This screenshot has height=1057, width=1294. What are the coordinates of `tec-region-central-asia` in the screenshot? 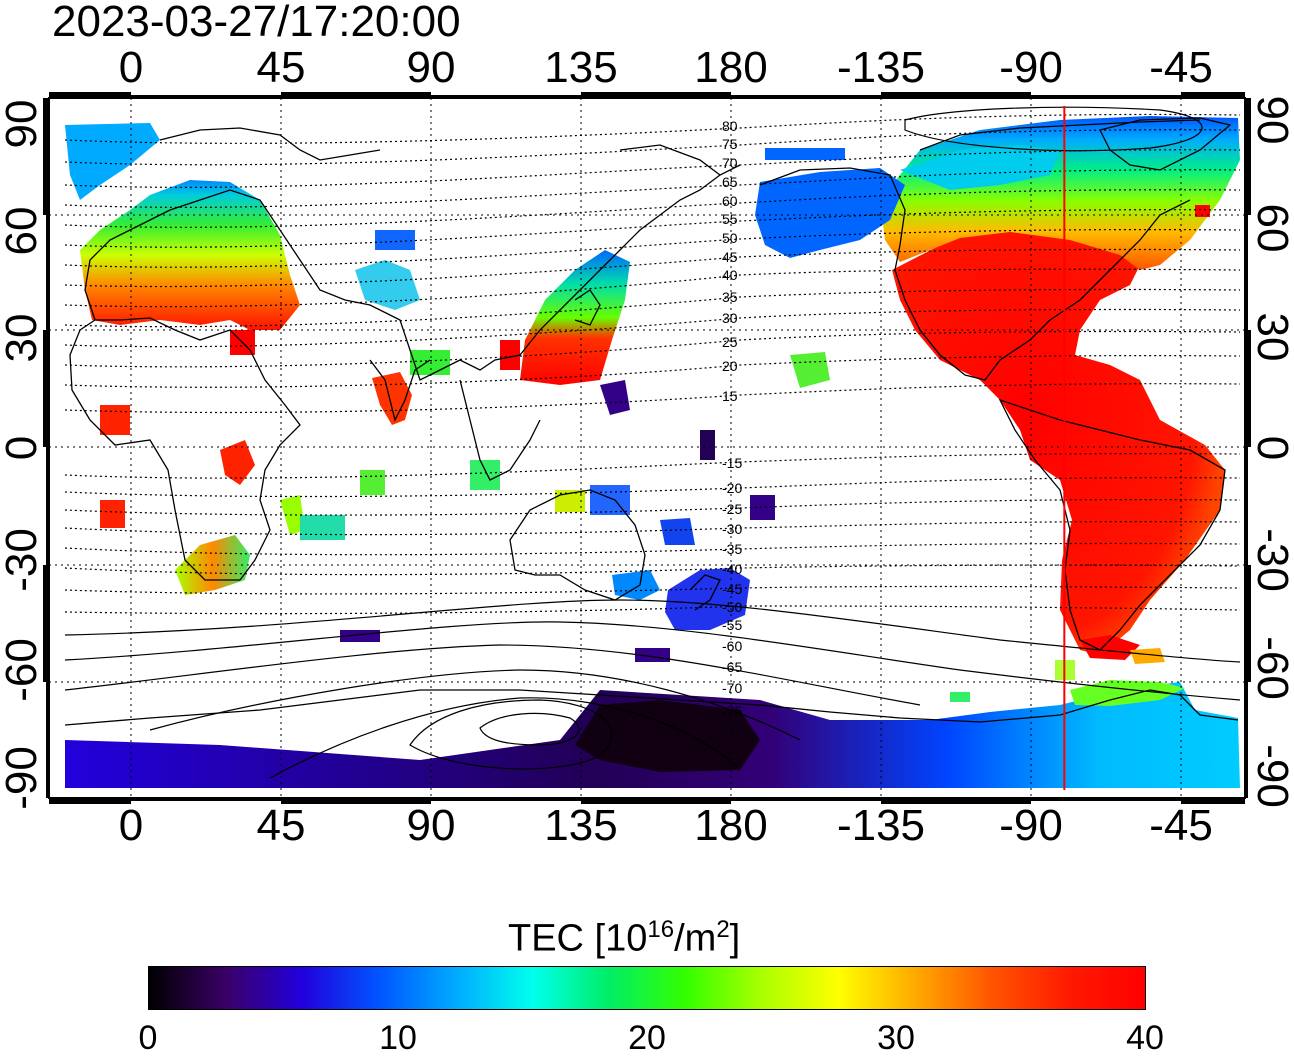 It's located at (387, 285).